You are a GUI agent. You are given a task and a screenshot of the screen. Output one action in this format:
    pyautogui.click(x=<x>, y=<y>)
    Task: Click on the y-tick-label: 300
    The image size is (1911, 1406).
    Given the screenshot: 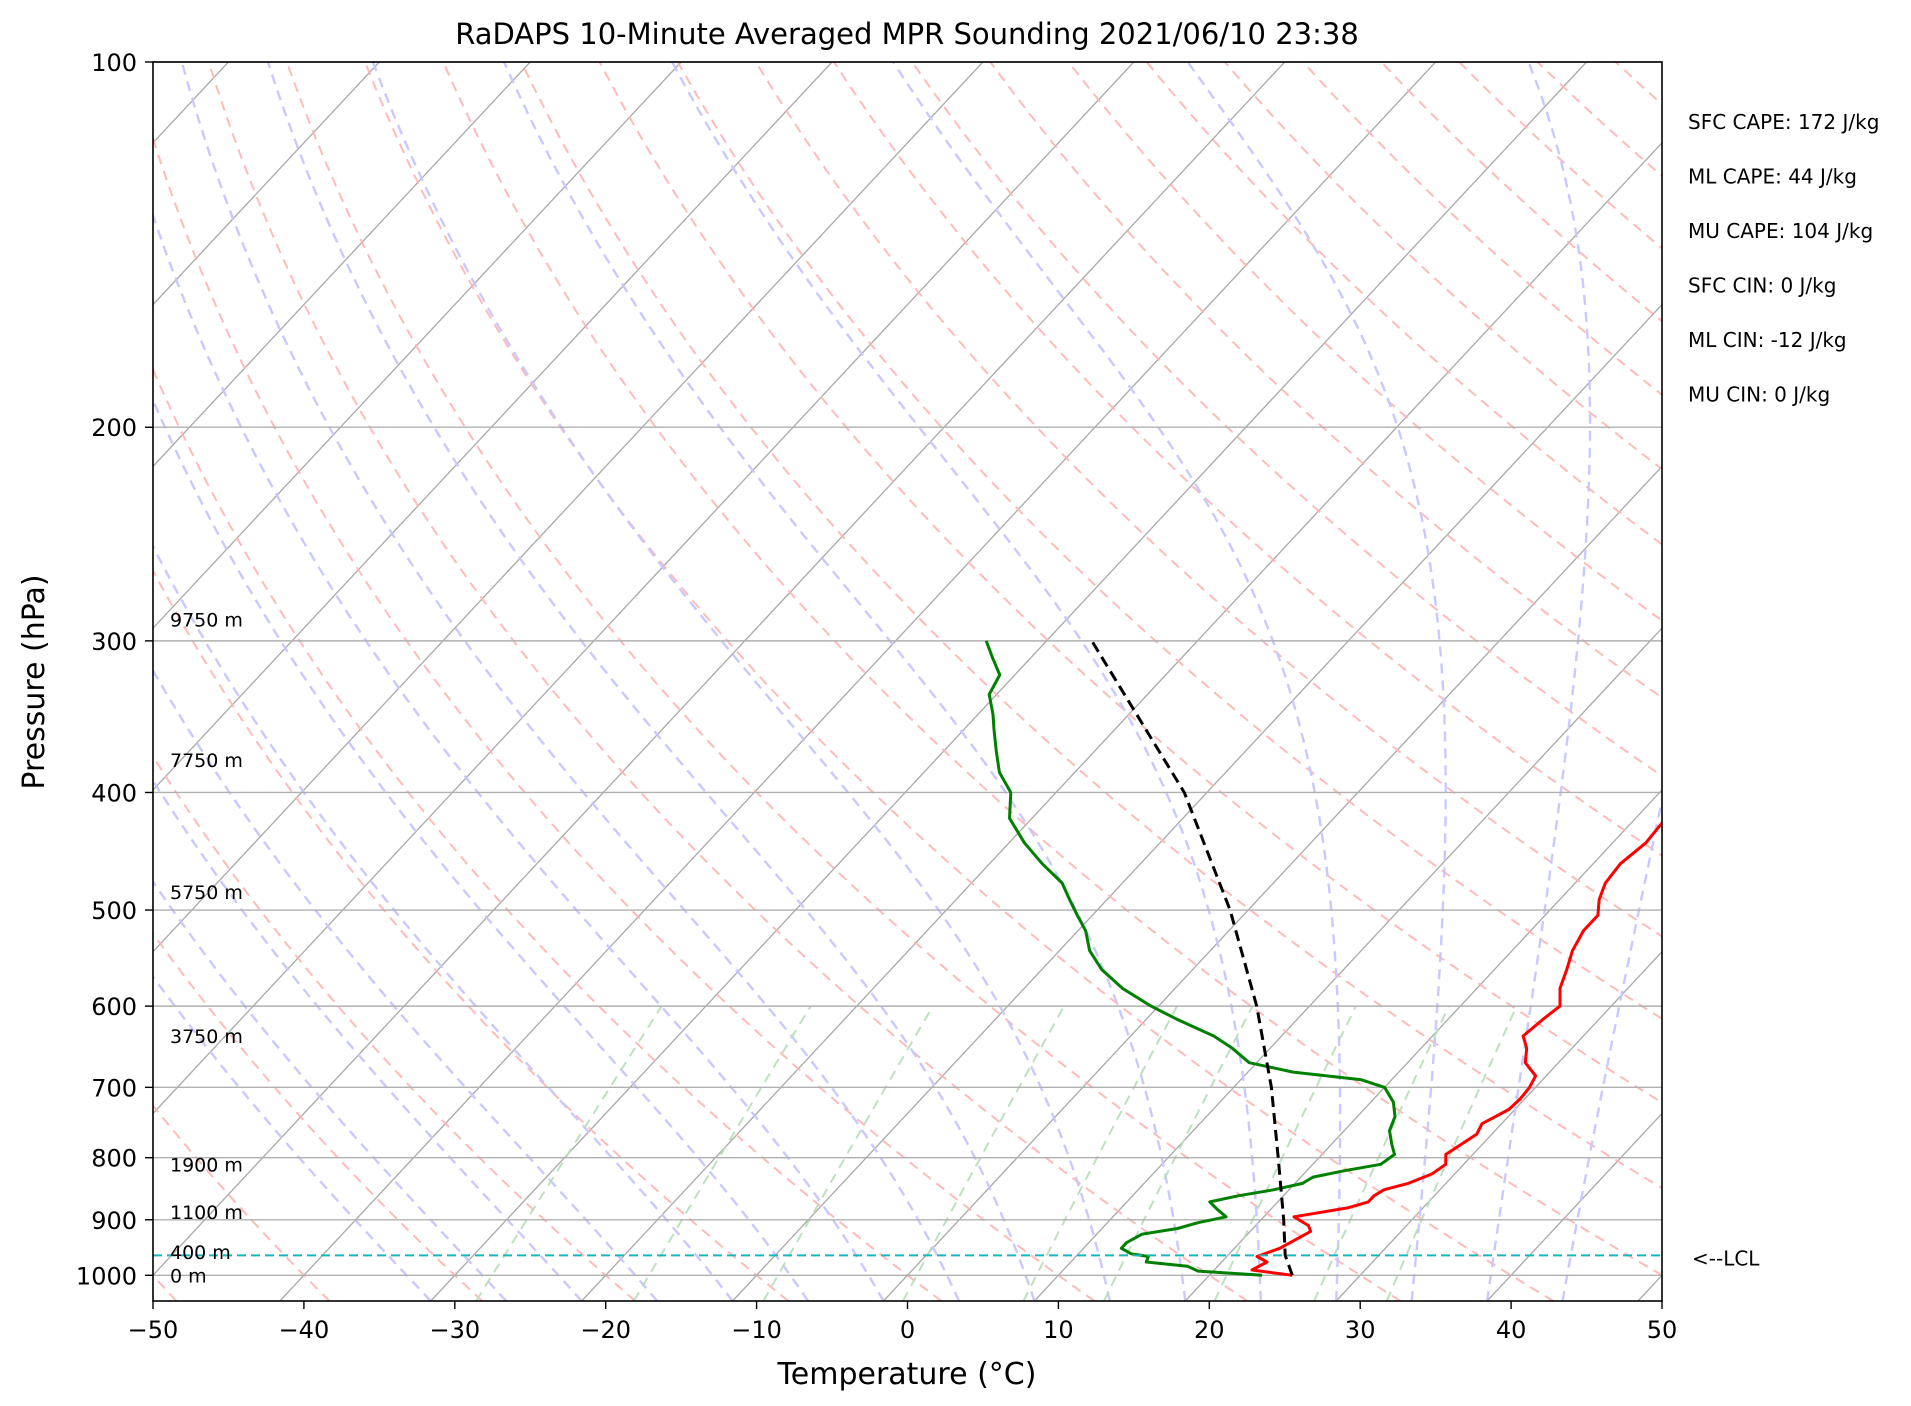 What is the action you would take?
    pyautogui.click(x=114, y=642)
    